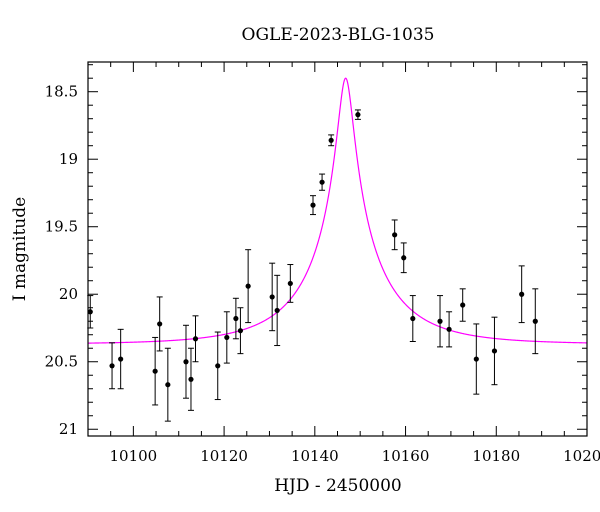 The image size is (600, 512). What do you see at coordinates (496, 456) in the screenshot?
I see `x-tick-label: 10180` at bounding box center [496, 456].